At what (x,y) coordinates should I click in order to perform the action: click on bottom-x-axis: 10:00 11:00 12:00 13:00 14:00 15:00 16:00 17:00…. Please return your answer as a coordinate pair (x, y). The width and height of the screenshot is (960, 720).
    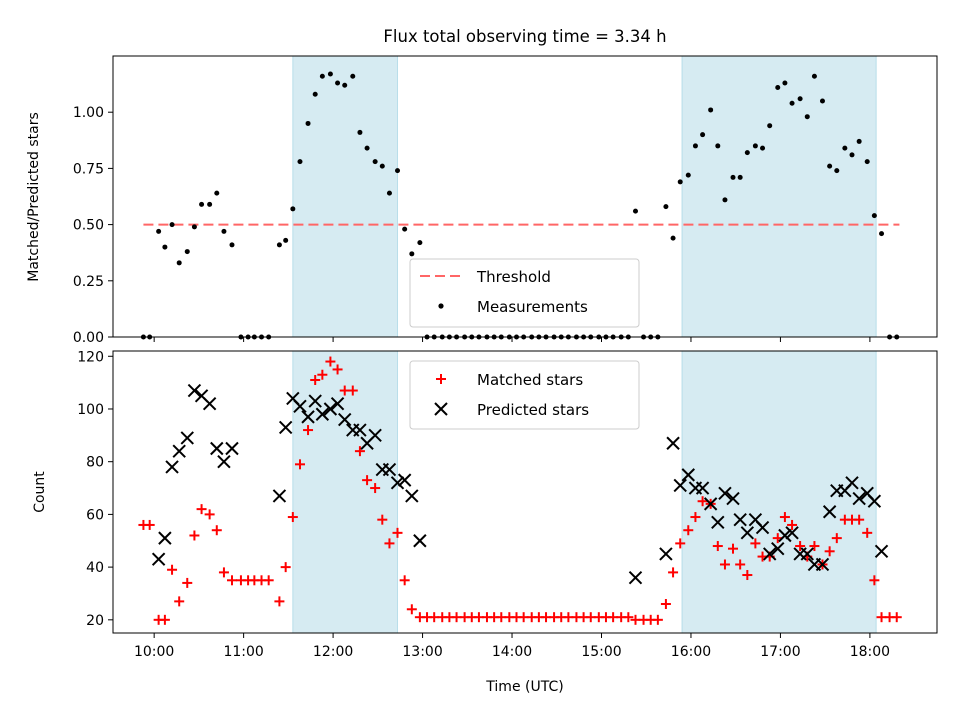
    Looking at the image, I should click on (512, 646).